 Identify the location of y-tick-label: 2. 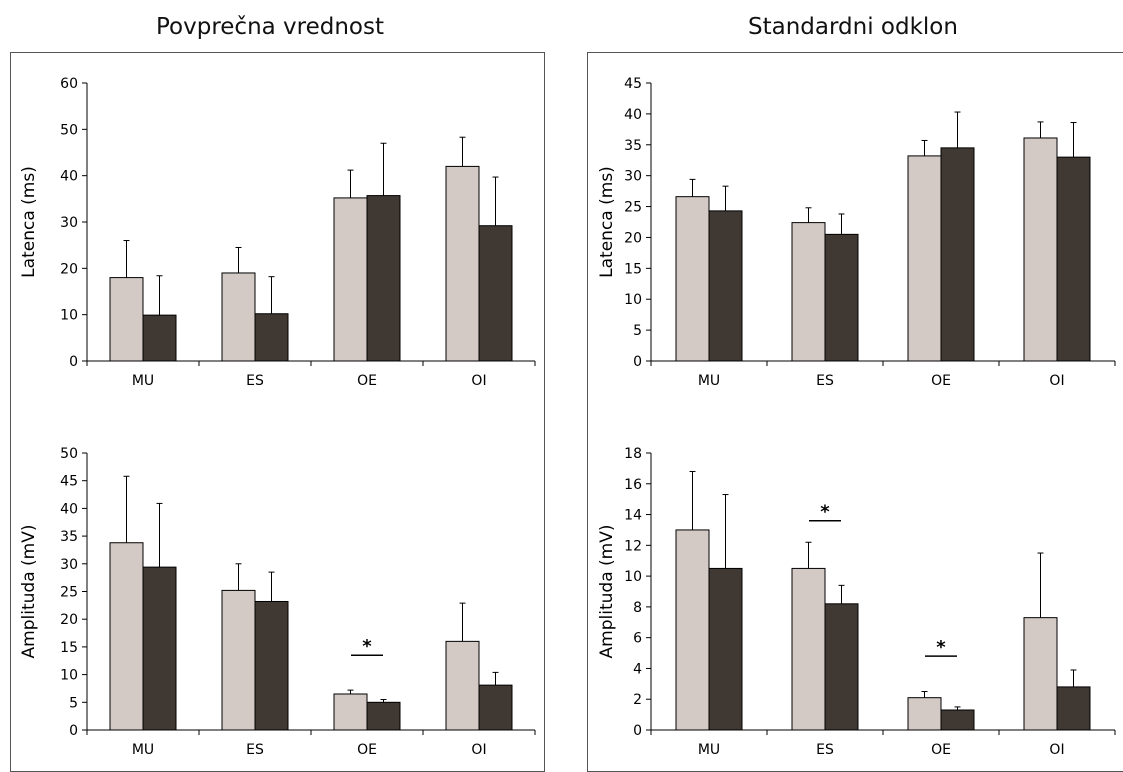
(637, 700).